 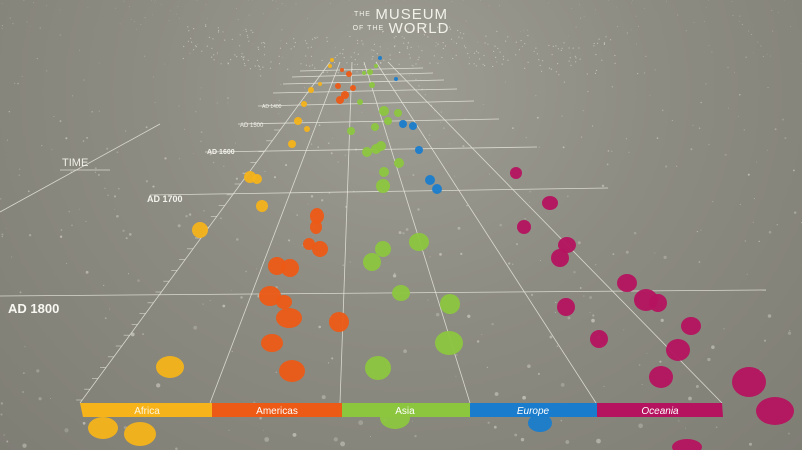 I want to click on legend-item-asia: Asia, so click(x=406, y=410).